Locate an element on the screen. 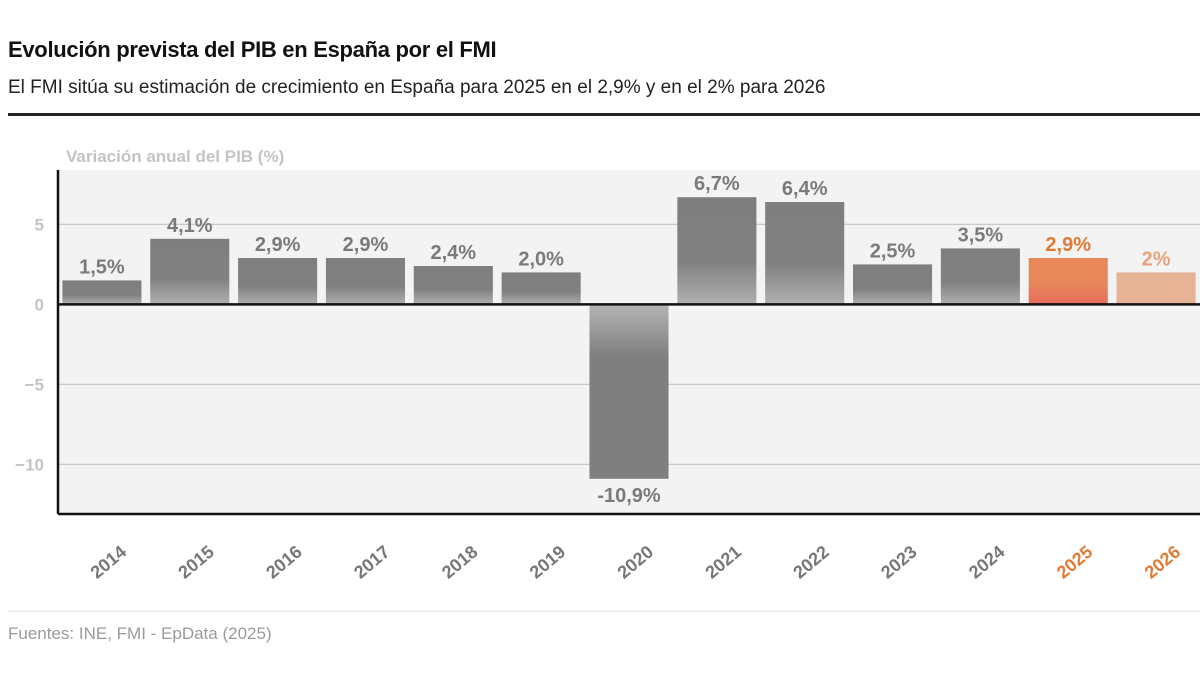  x-tick-label-2019: 2019 is located at coordinates (548, 562).